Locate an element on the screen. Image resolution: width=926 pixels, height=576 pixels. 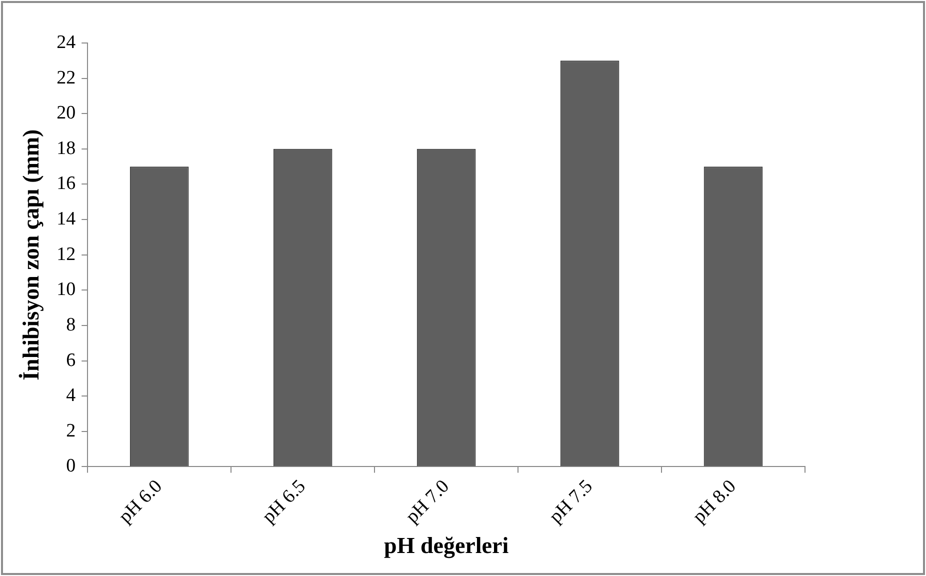
y-tick-label: 18 is located at coordinates (66, 148).